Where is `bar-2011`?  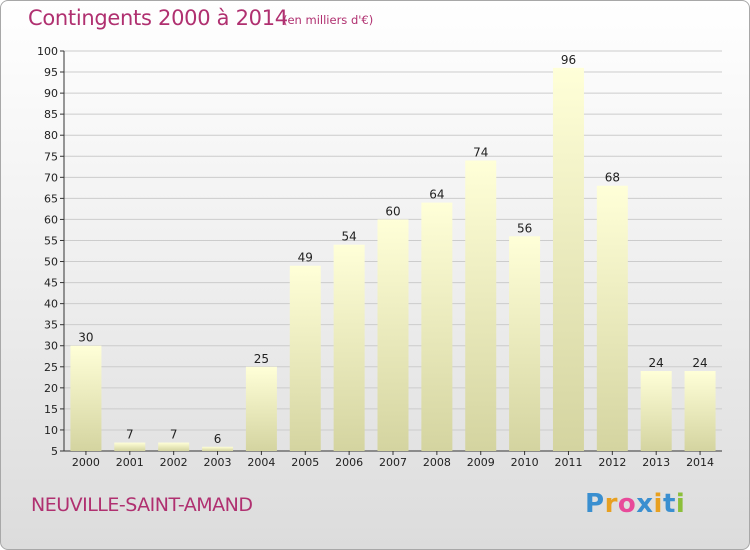 bar-2011 is located at coordinates (568, 259).